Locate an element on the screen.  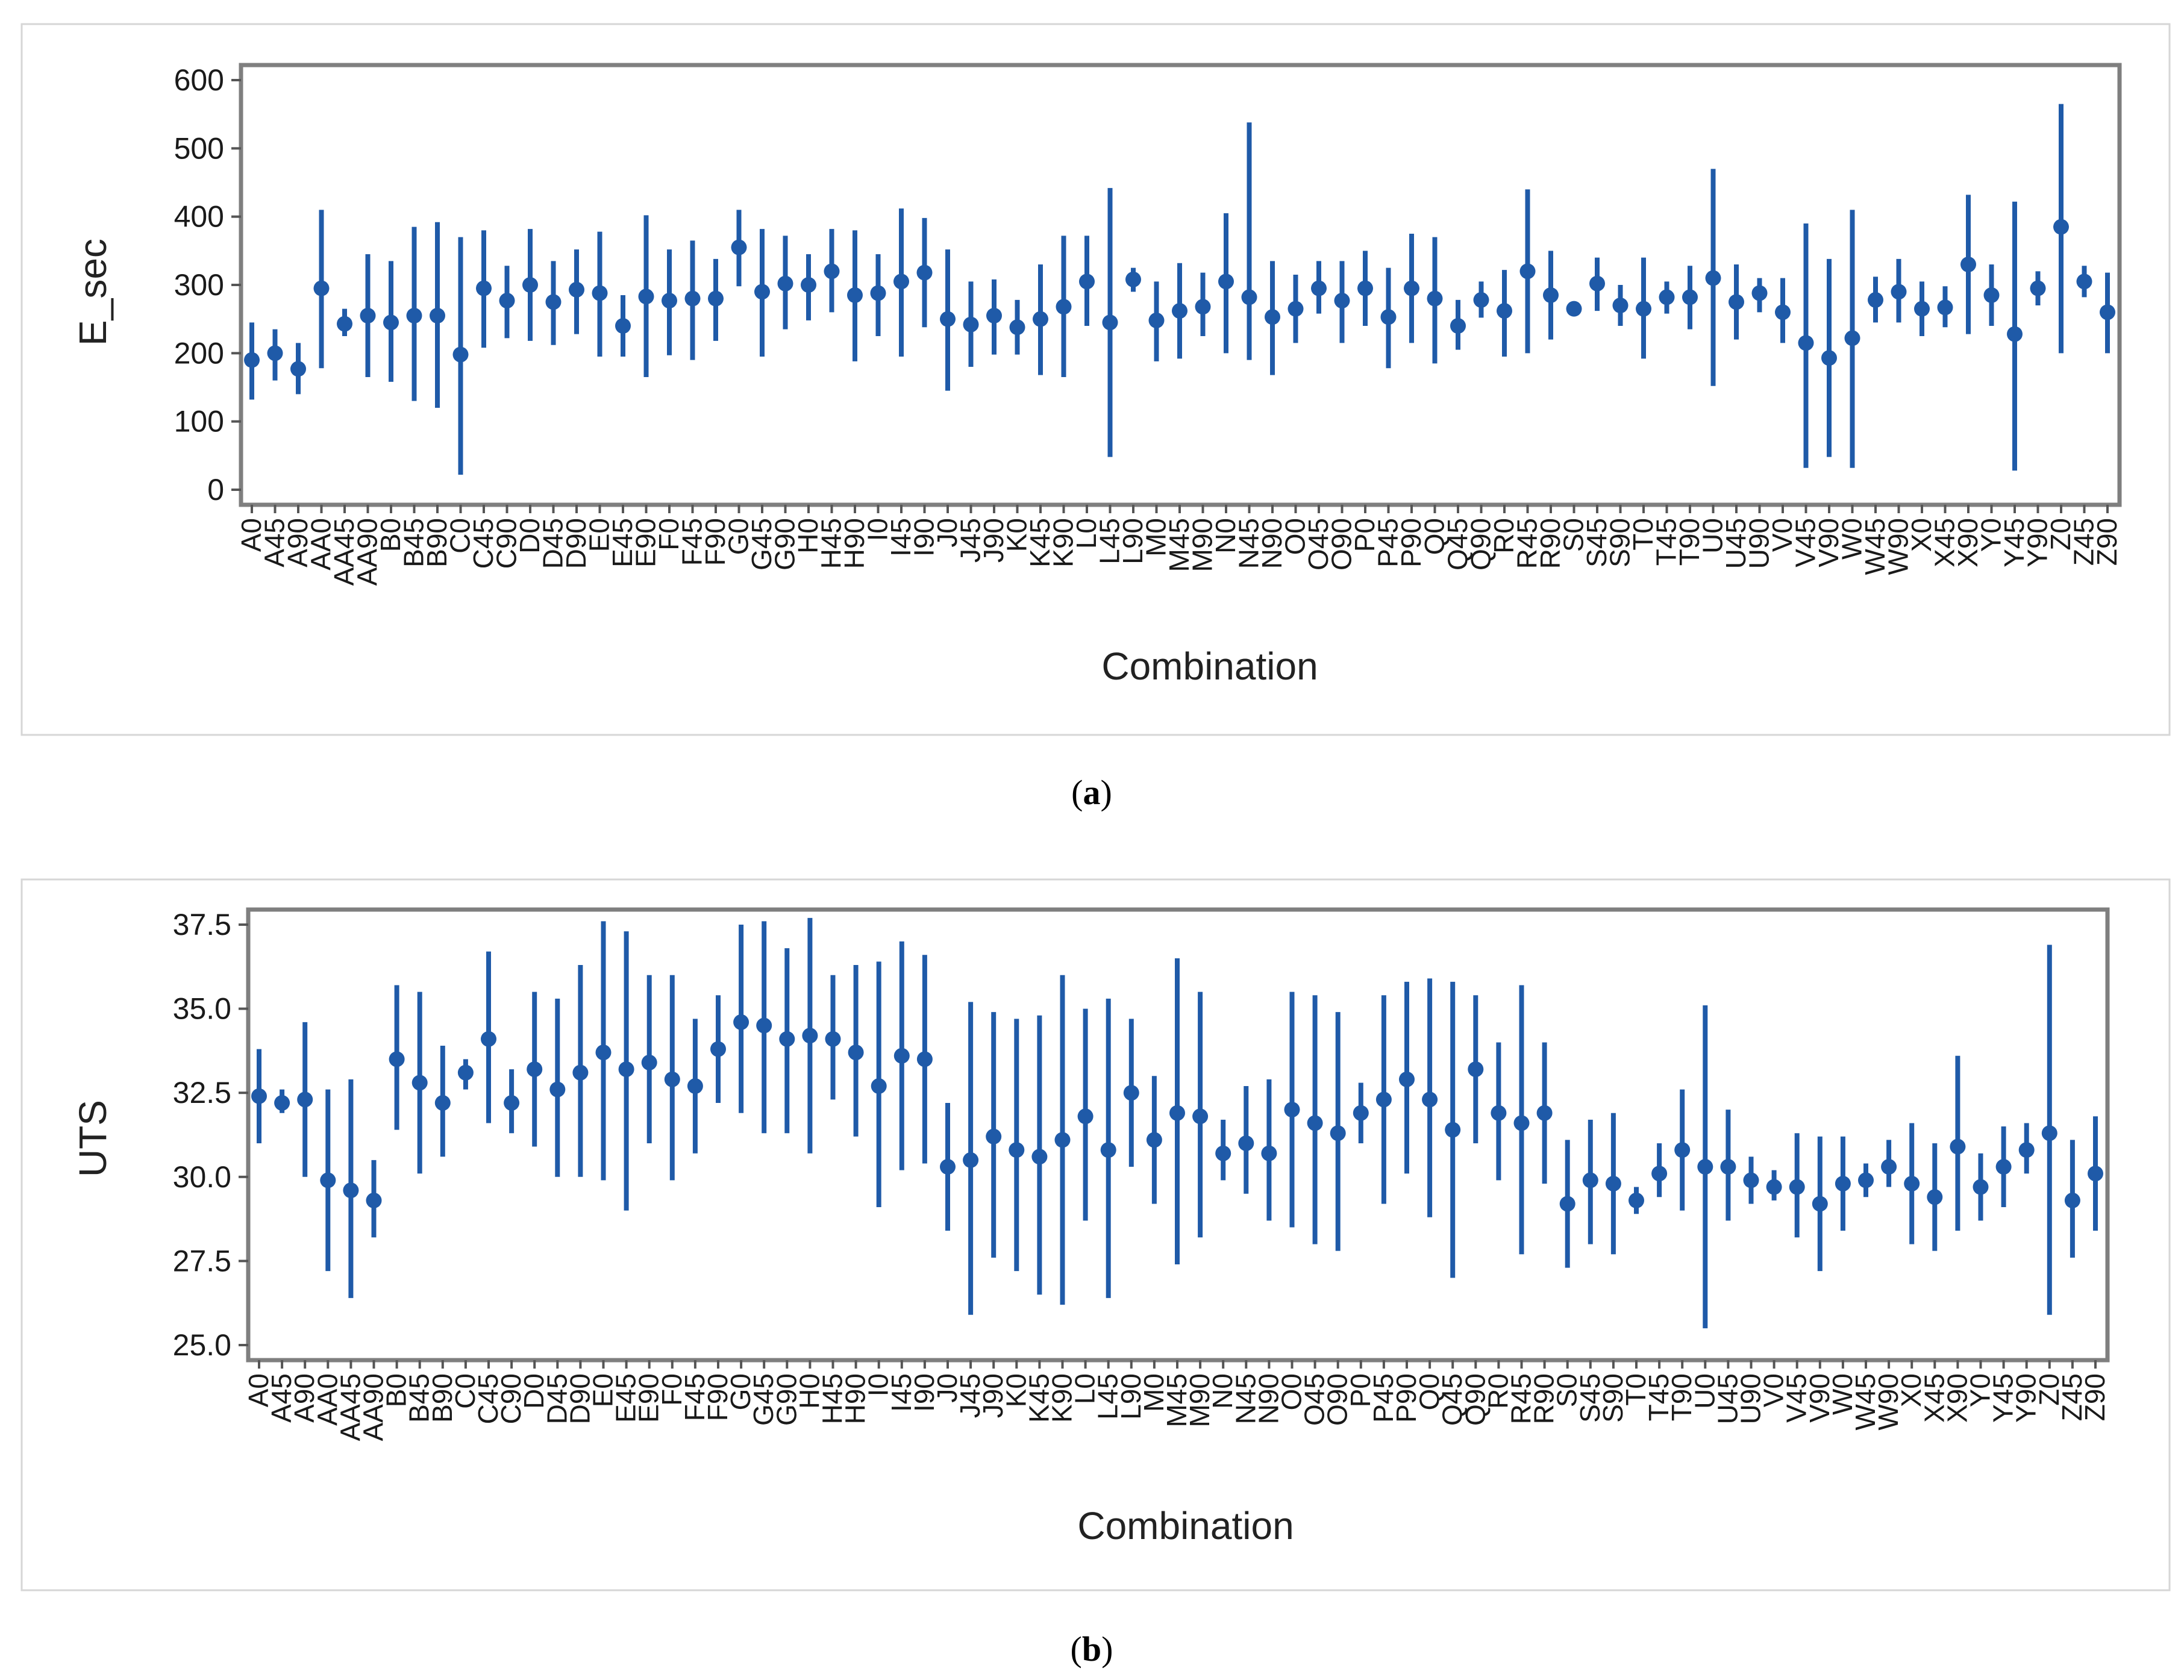
panel-a-mean-point-S0 is located at coordinates (1574, 309).